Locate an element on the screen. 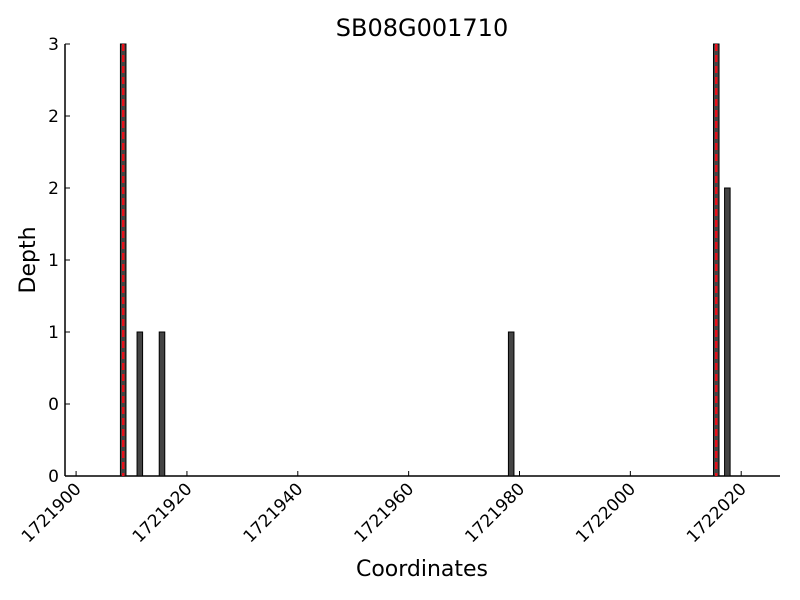  x-tick-label: 1721920 is located at coordinates (163, 513).